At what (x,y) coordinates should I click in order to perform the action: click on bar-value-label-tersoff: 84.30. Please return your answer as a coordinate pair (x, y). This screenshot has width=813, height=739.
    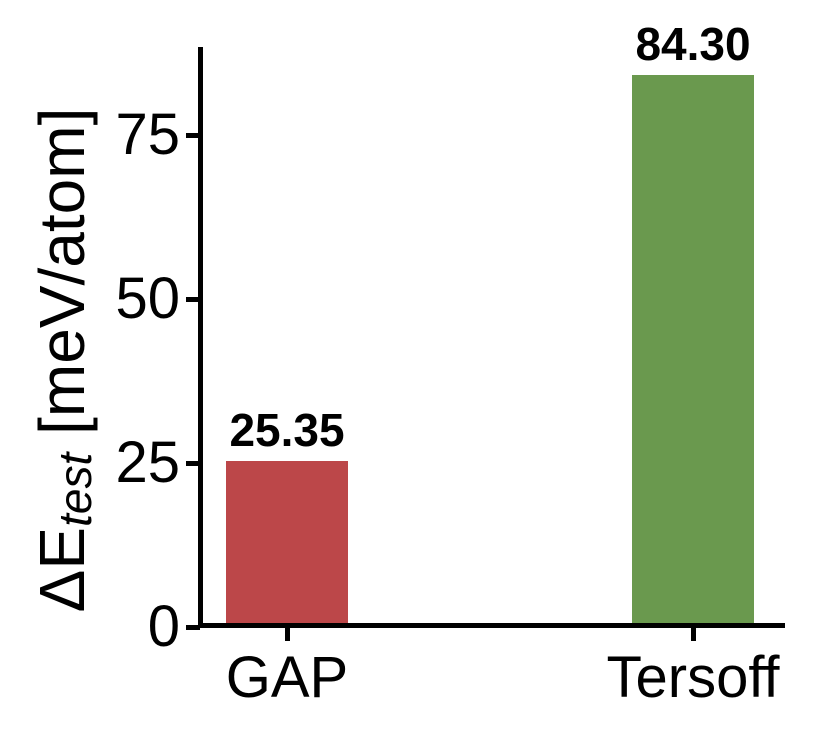
    Looking at the image, I should click on (693, 43).